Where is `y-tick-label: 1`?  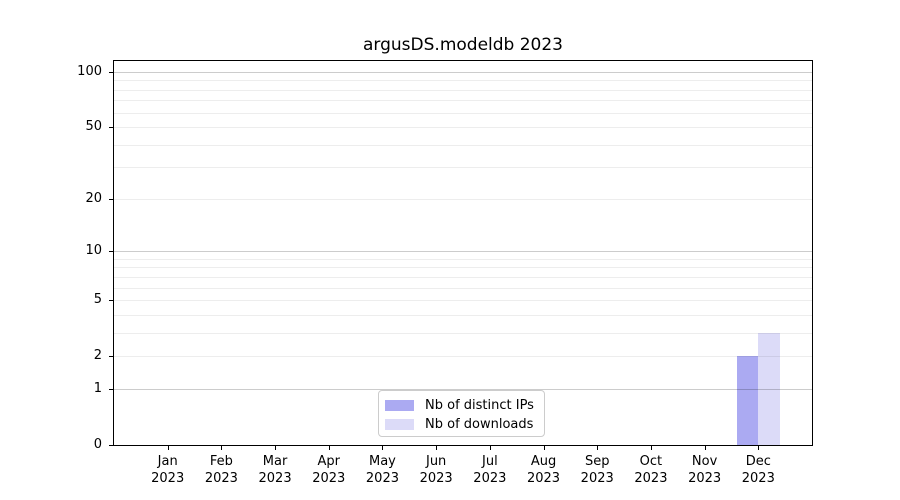 y-tick-label: 1 is located at coordinates (97, 388).